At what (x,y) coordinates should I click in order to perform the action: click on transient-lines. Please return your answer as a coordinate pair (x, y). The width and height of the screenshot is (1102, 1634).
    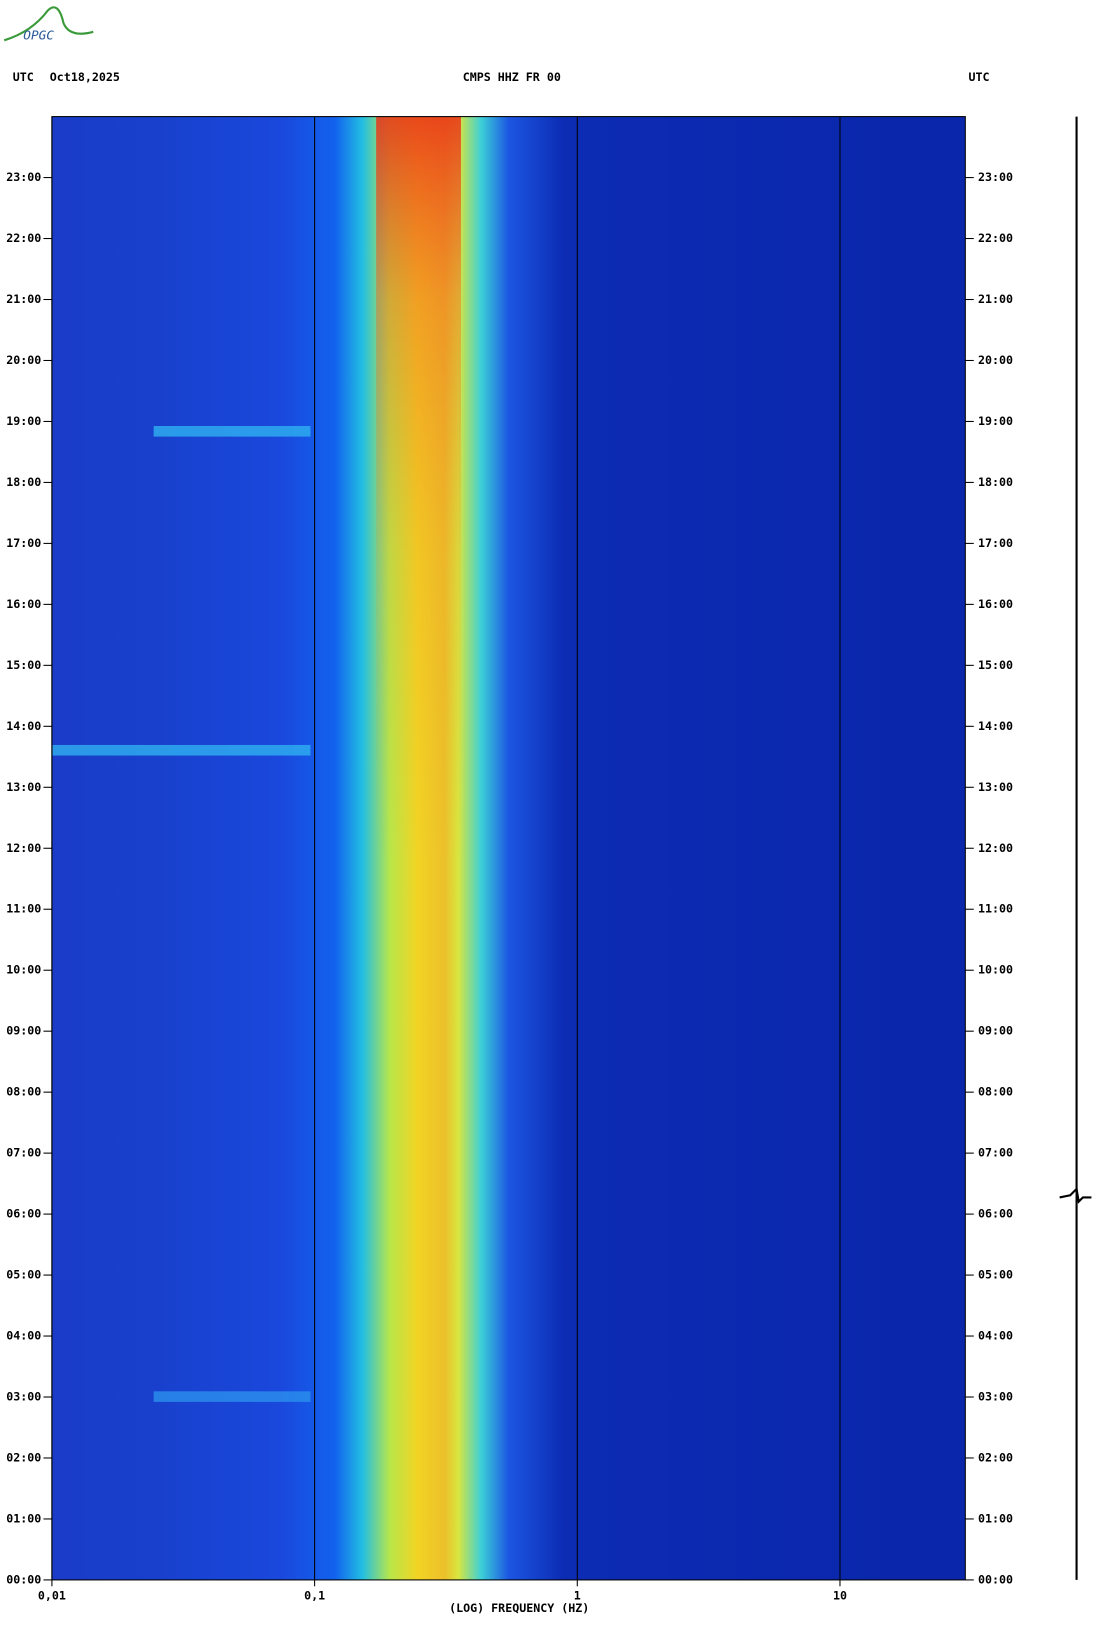
    Looking at the image, I should click on (181, 914).